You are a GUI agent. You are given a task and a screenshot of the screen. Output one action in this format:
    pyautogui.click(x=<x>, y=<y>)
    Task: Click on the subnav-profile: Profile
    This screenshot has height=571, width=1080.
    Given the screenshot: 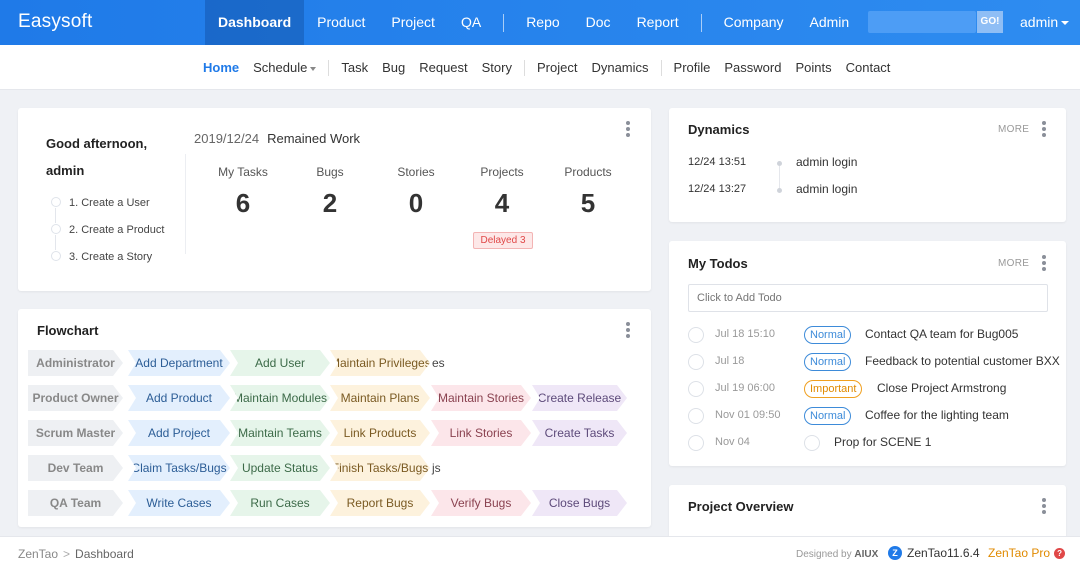 What is the action you would take?
    pyautogui.click(x=692, y=67)
    